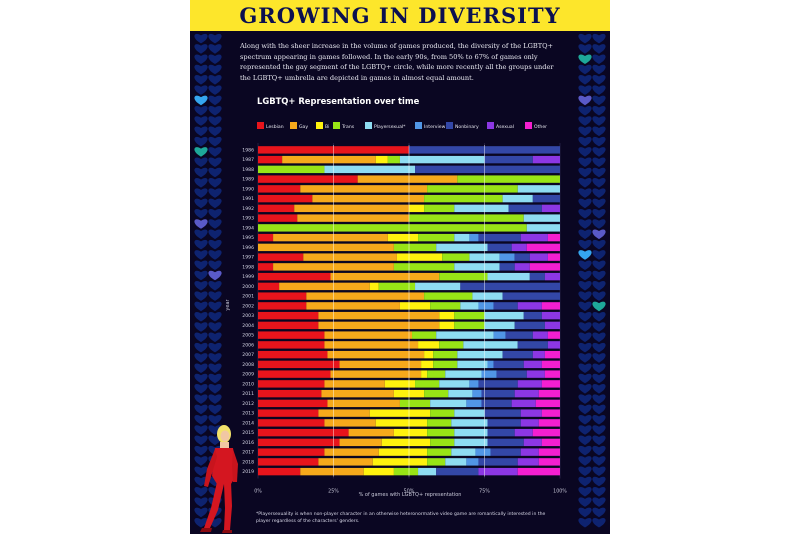  What do you see at coordinates (540, 127) in the screenshot?
I see `legend-label: Other` at bounding box center [540, 127].